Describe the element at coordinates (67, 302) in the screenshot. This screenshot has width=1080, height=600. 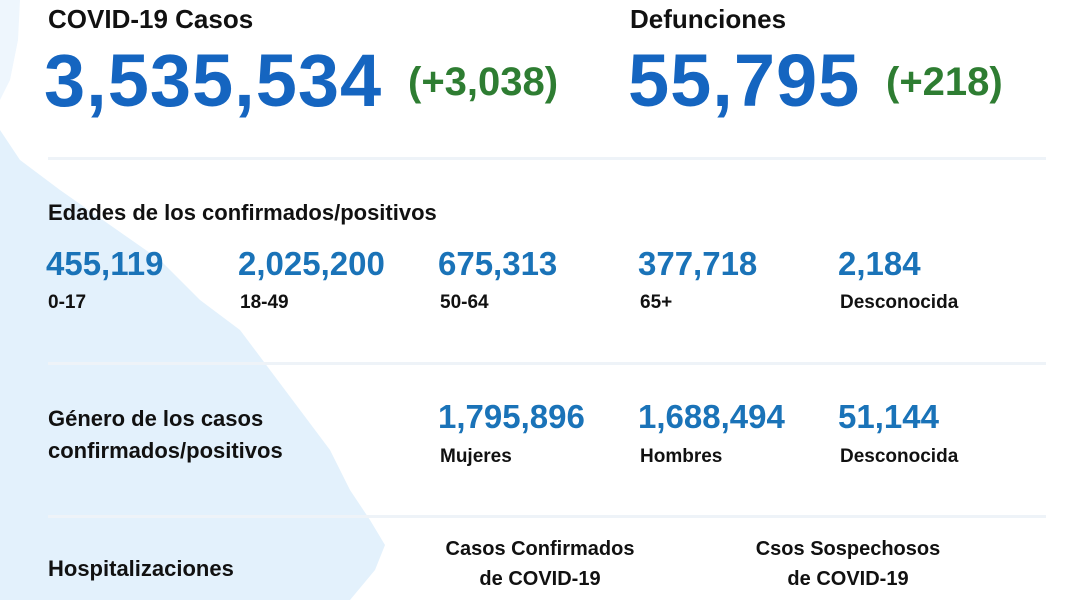
I see `age-group-label: 0-17` at that location.